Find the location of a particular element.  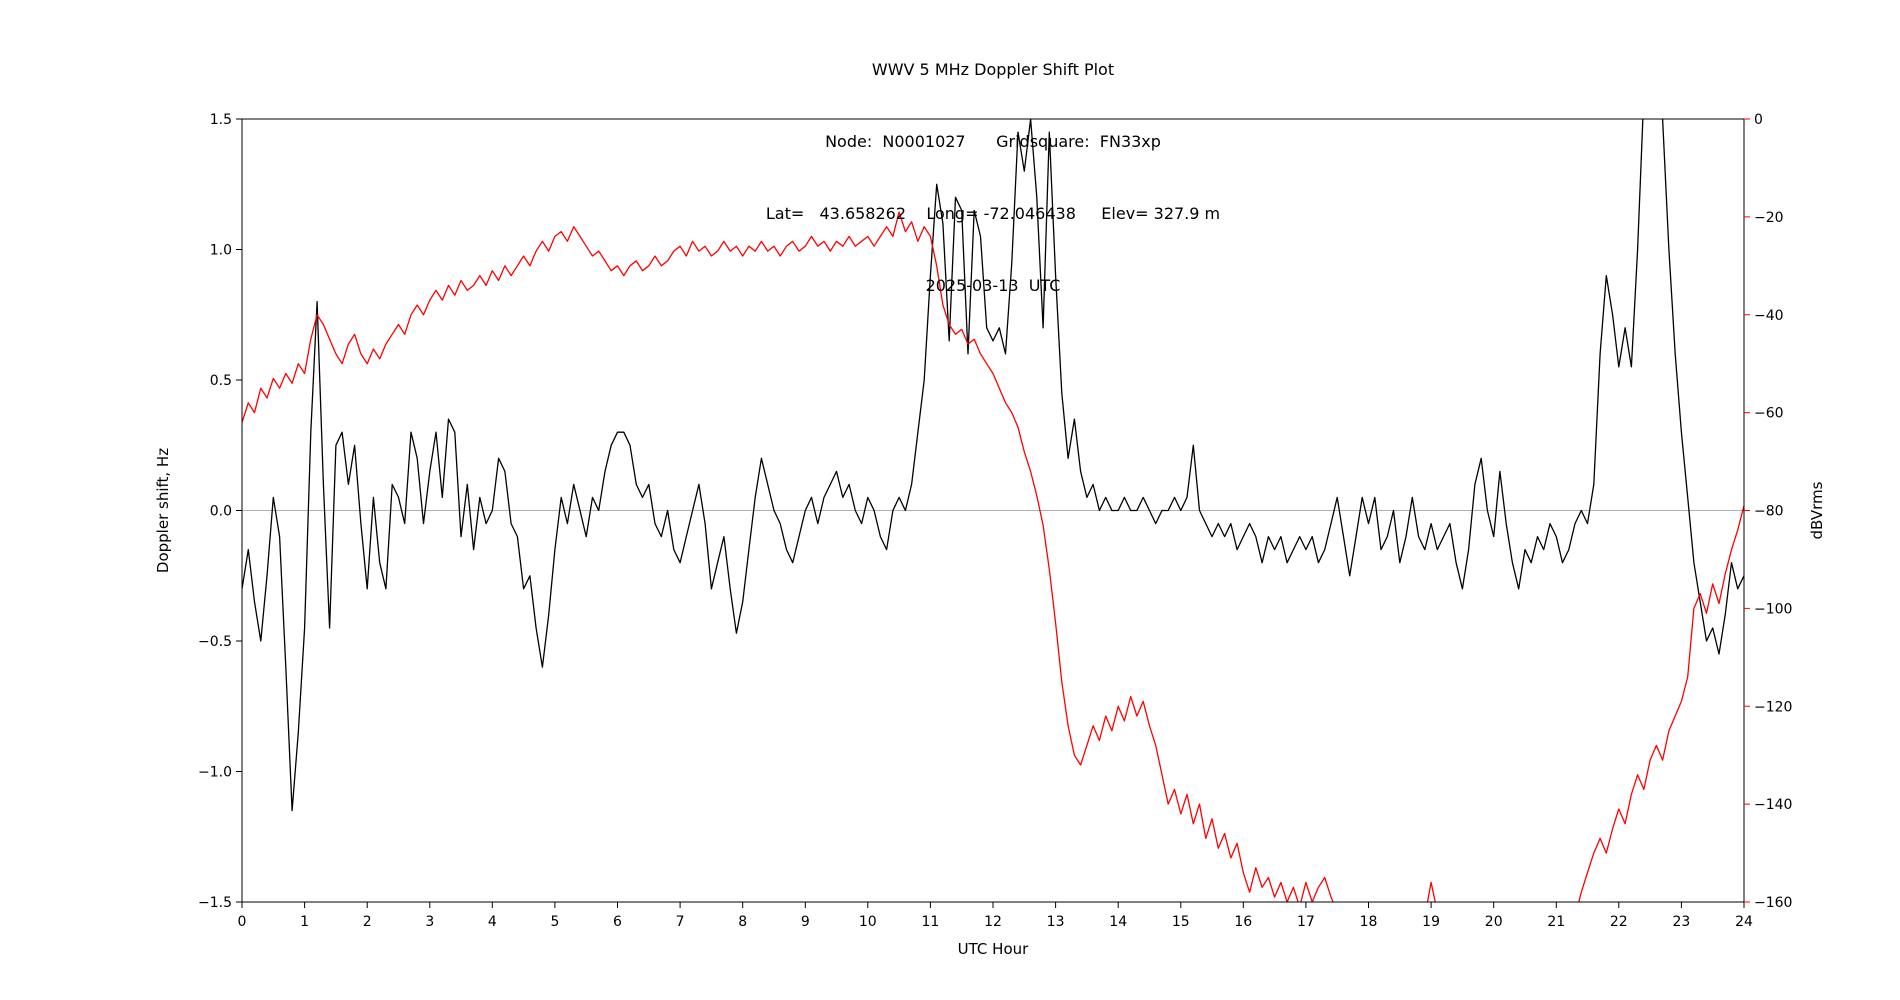

y-right-tick-label: −20 is located at coordinates (1769, 218).